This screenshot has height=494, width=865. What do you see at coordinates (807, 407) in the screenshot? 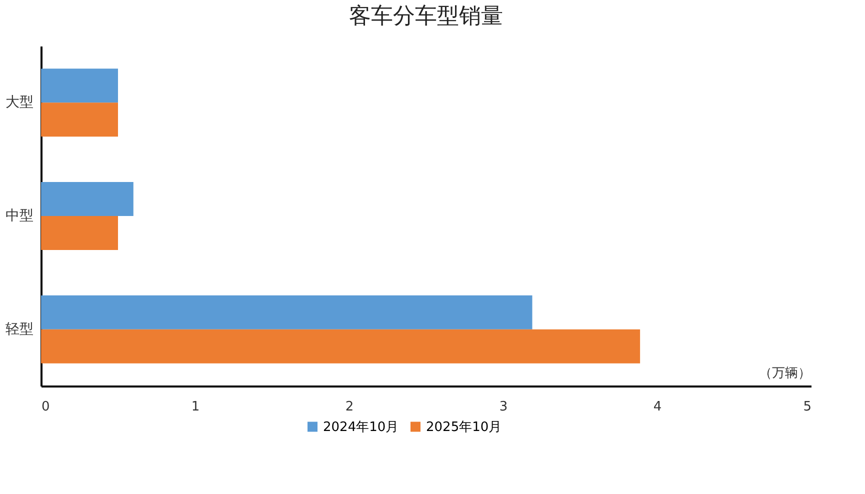
I see `x-tick-label: 5` at bounding box center [807, 407].